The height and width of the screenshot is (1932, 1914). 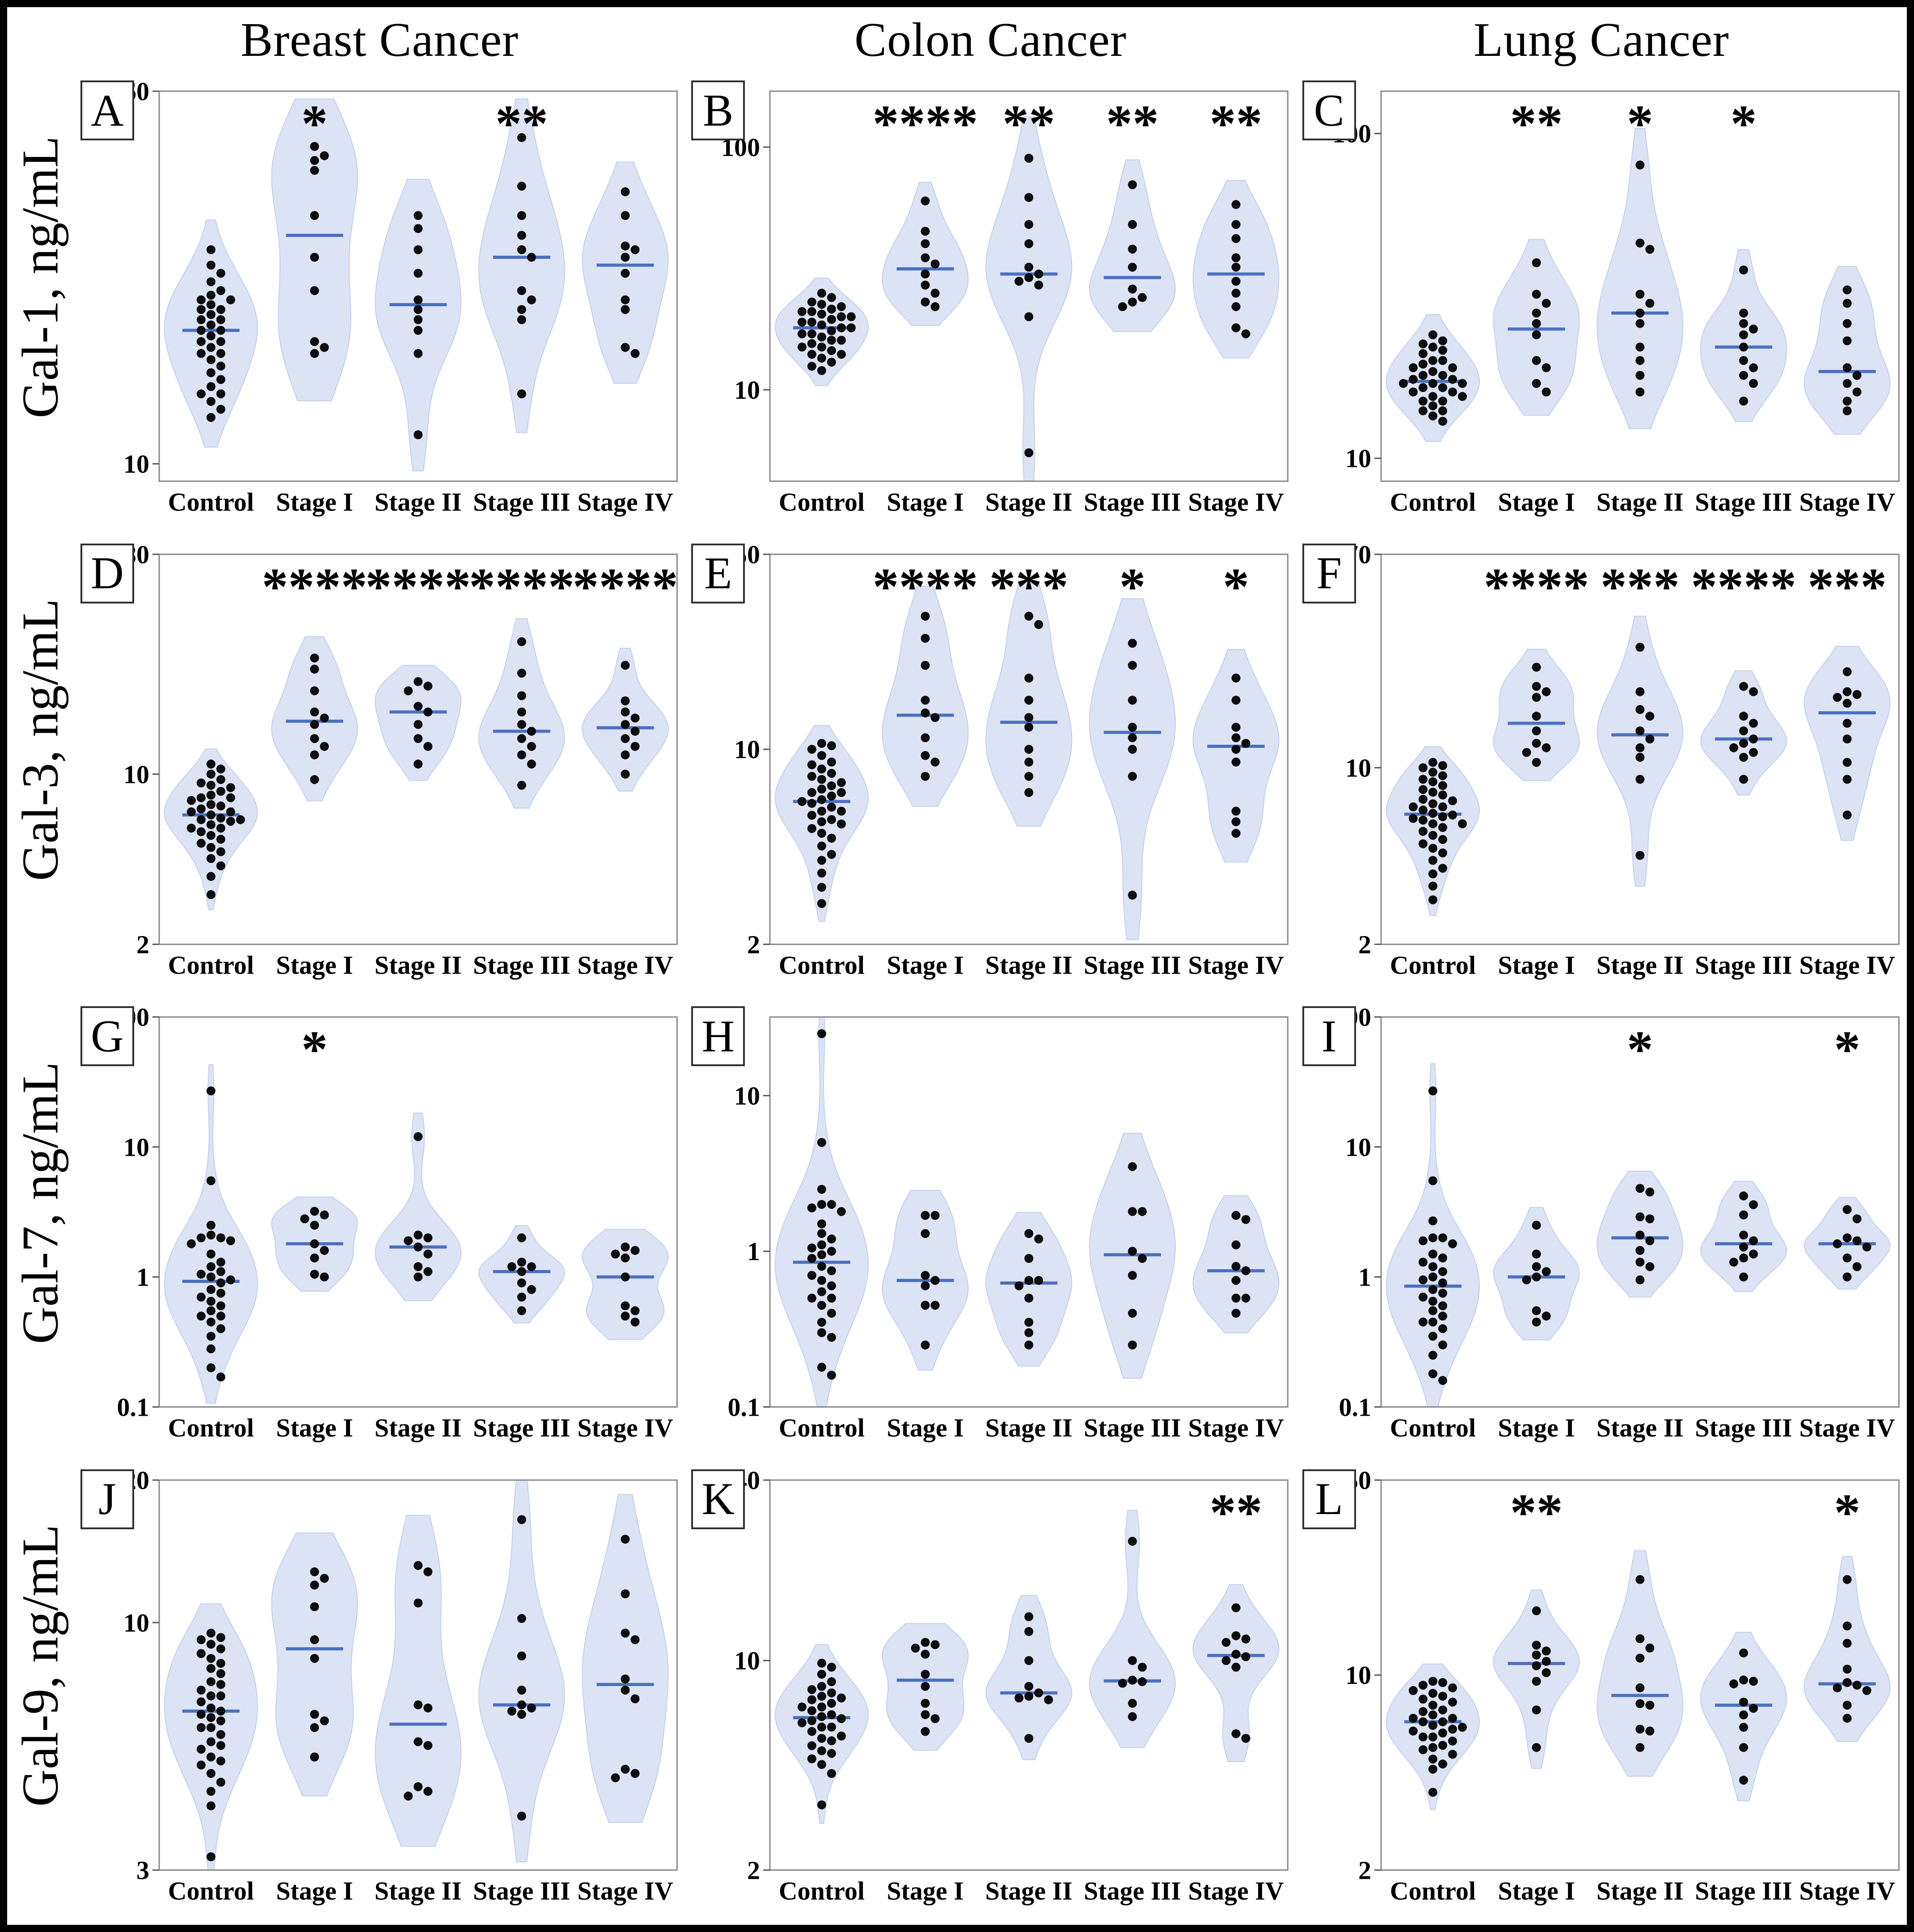 I want to click on violin-K-stage-iv, so click(x=1236, y=1673).